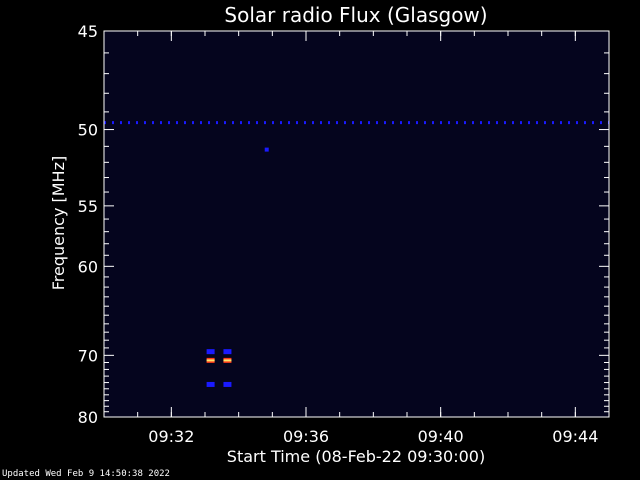 Image resolution: width=640 pixels, height=480 pixels. Describe the element at coordinates (266, 149) in the screenshot. I see `emission-spot` at that location.